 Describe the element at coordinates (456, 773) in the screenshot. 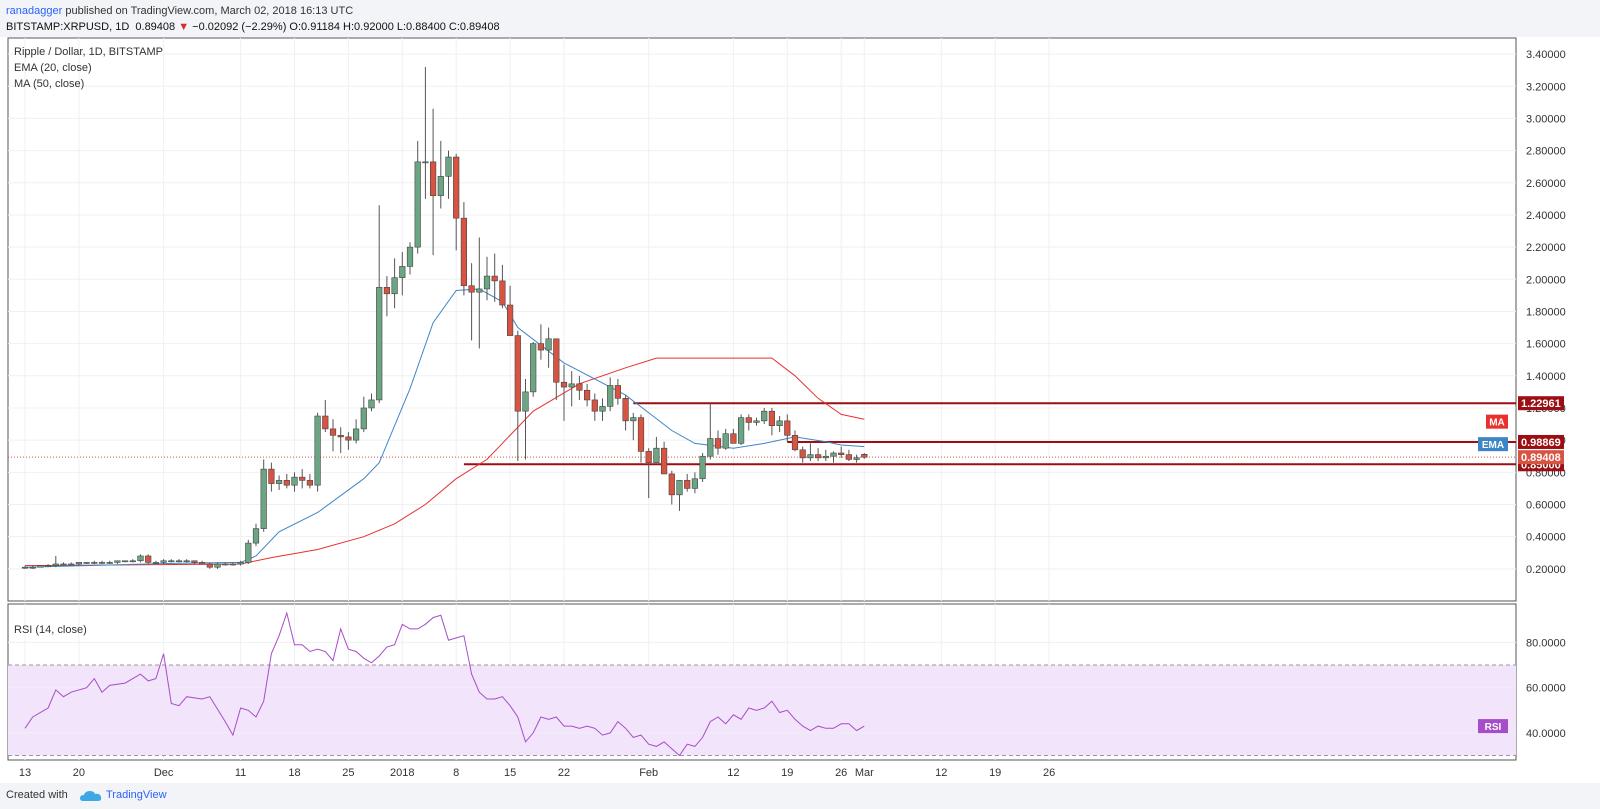

I see `x-tick-label: 8` at that location.